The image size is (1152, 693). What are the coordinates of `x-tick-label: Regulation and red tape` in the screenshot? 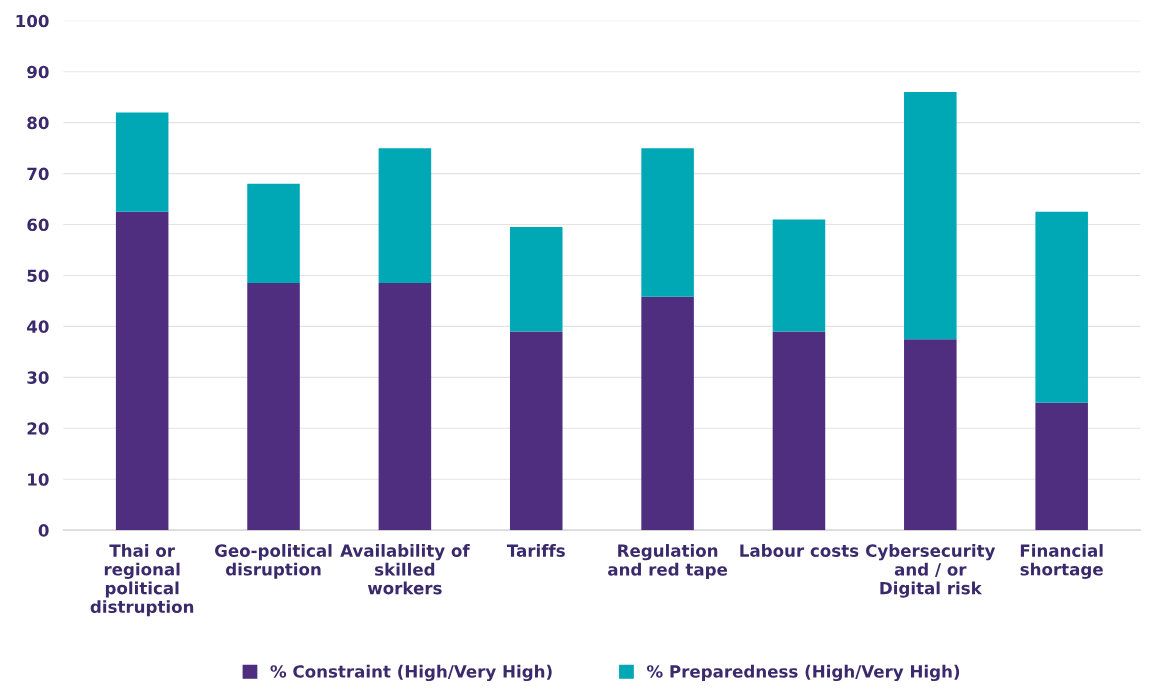 It's located at (668, 561).